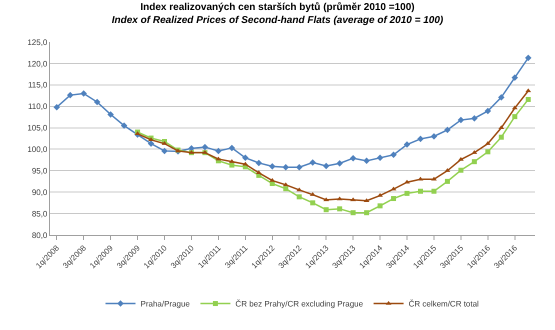 Image resolution: width=555 pixels, height=330 pixels. Describe the element at coordinates (444, 304) in the screenshot. I see `legend-label: ČR celkem/CR total` at that location.